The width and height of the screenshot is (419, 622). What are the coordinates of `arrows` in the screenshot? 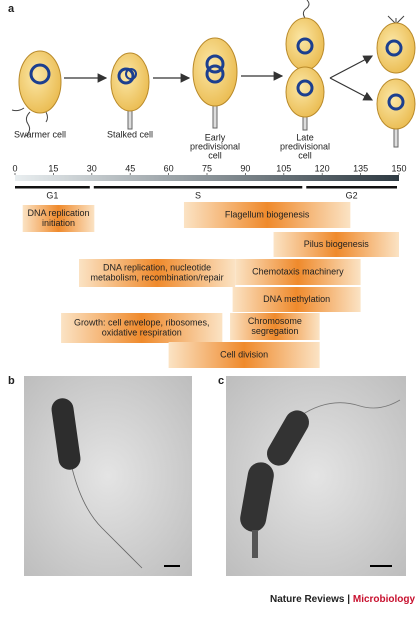 It's located at (219, 78).